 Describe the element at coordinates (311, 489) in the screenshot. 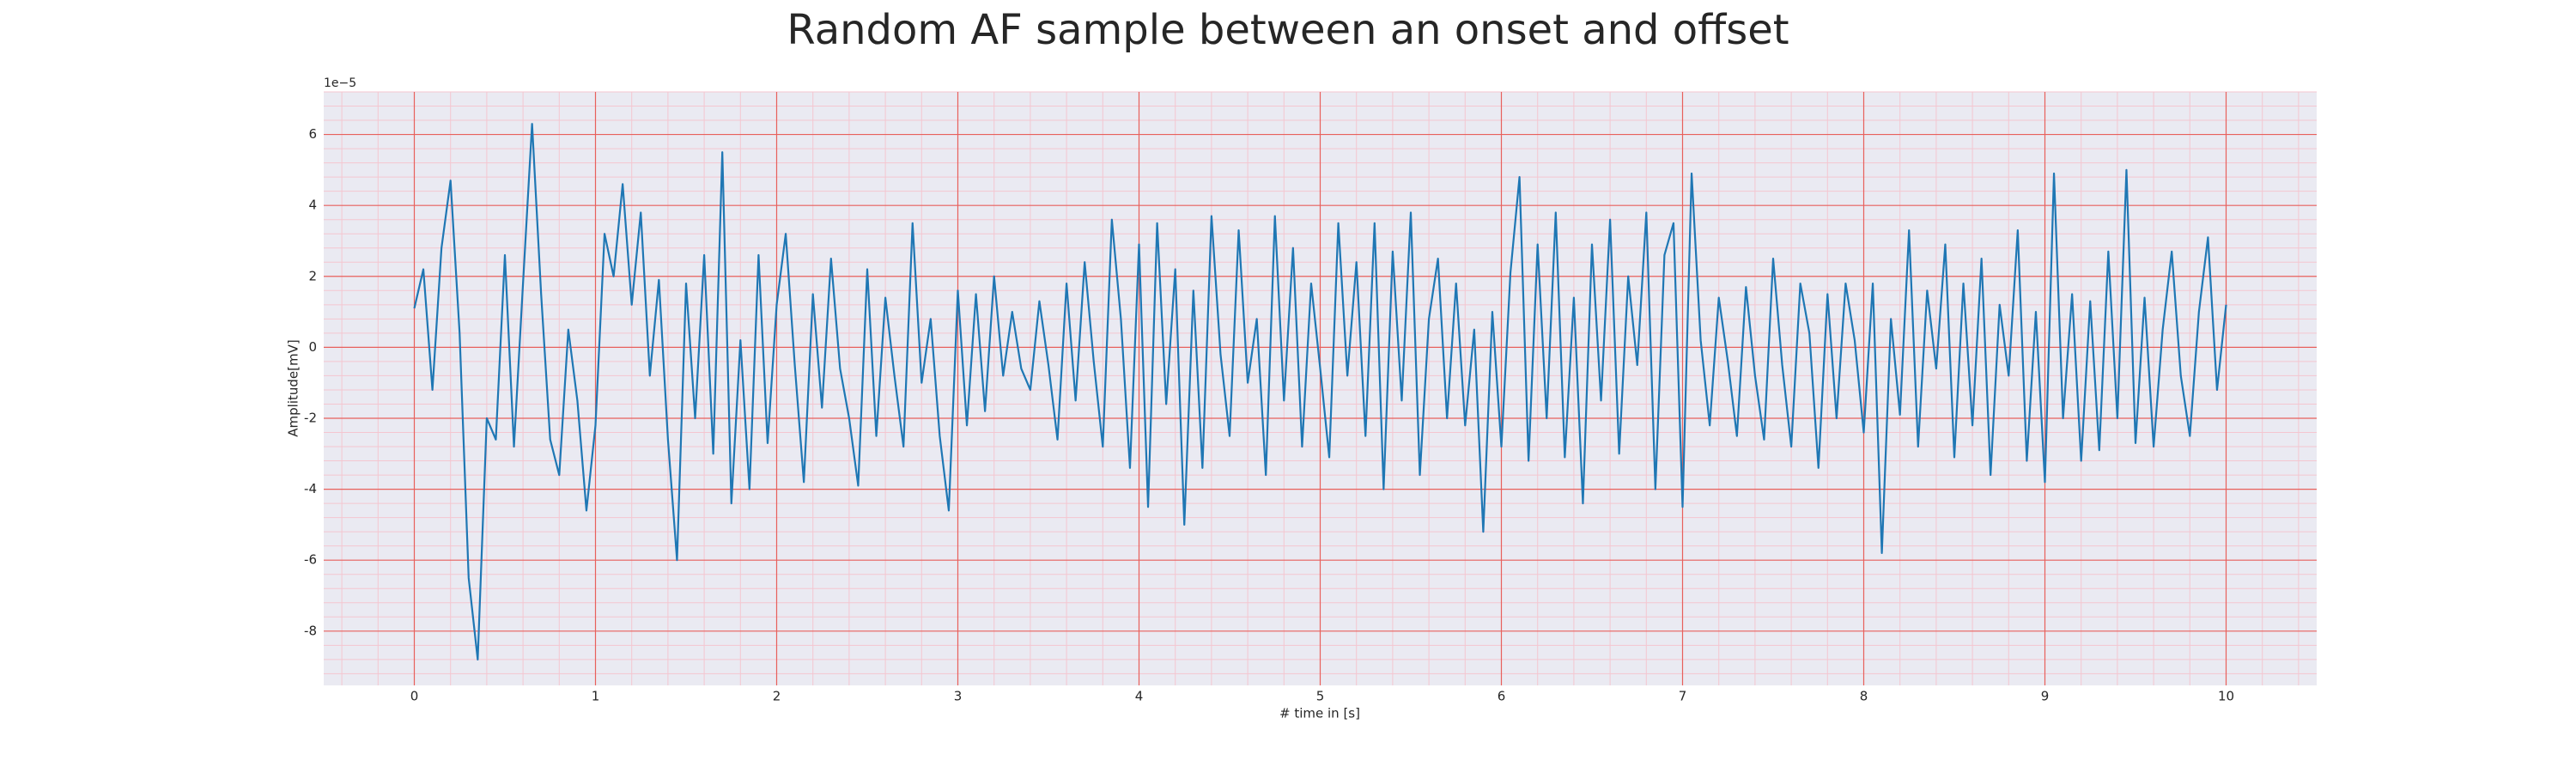

I see `y-tick-label: -4` at that location.